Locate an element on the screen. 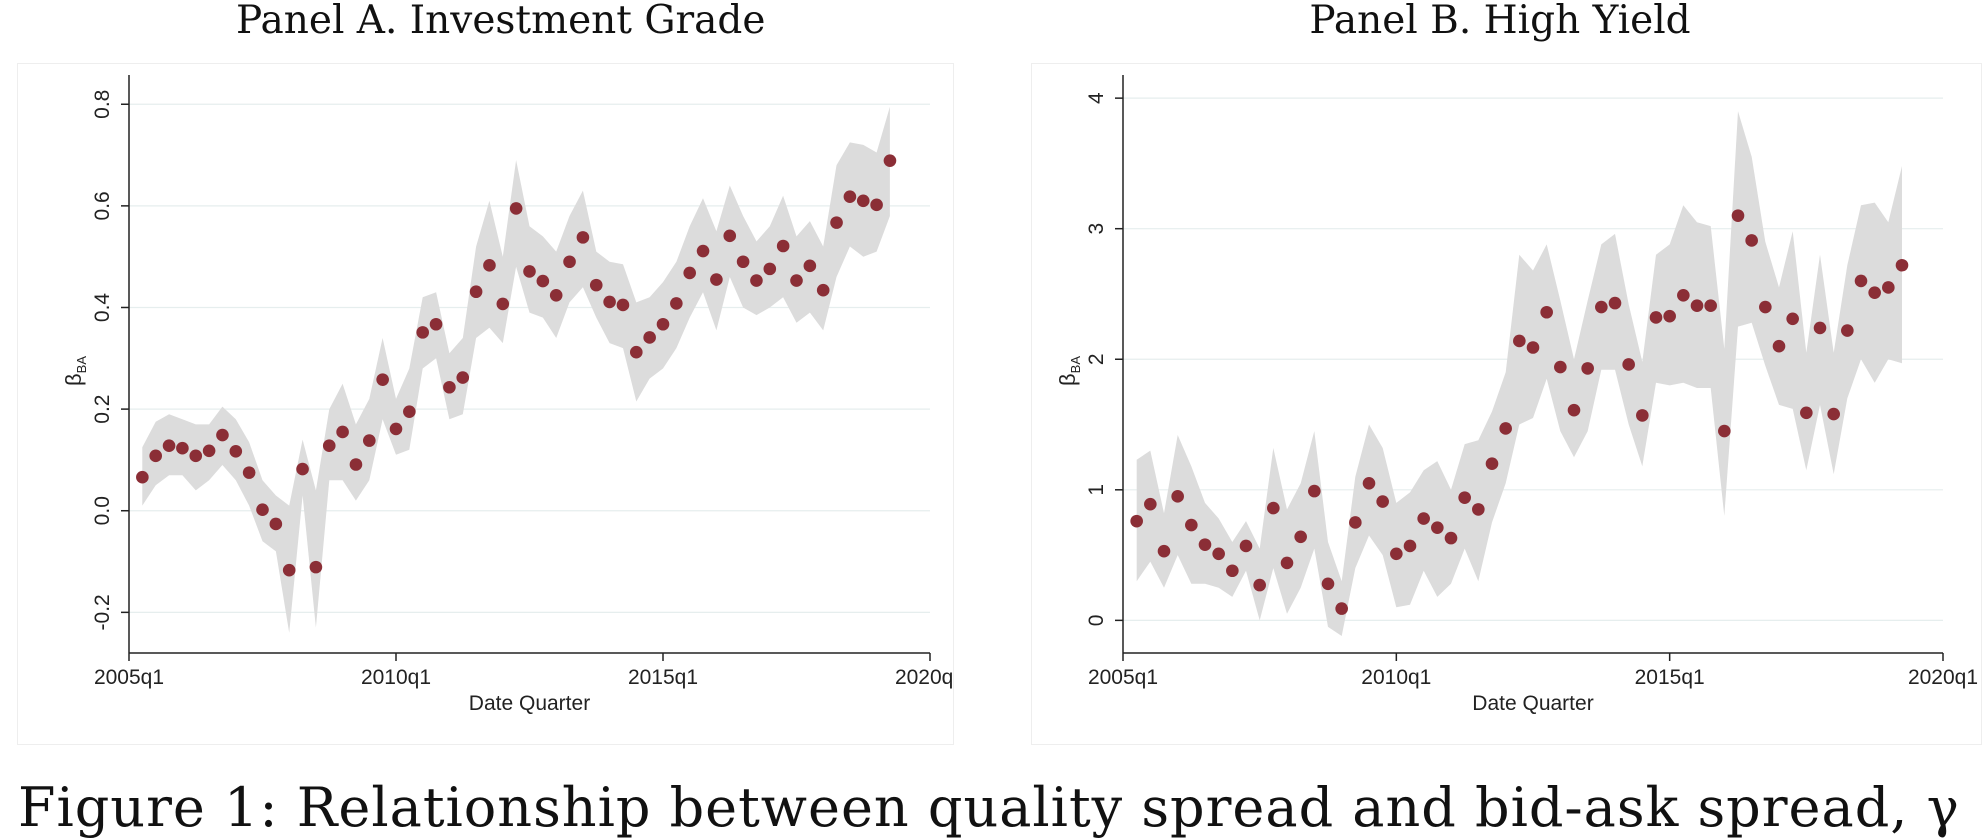 The height and width of the screenshot is (839, 1984). panel-a-y-tick-label: 0.6 is located at coordinates (102, 205).